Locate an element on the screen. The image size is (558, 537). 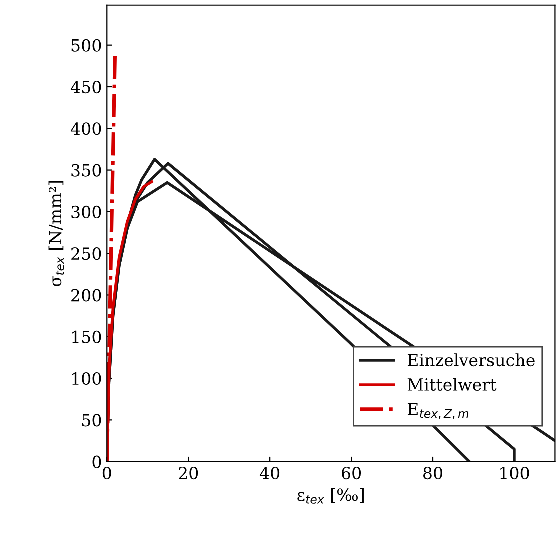
y-tick-label: 50 is located at coordinates (92, 420).